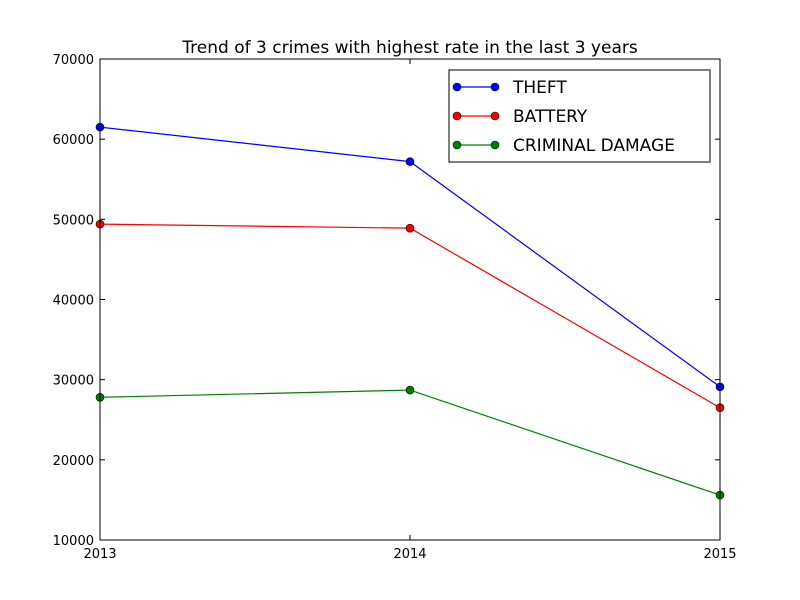 This screenshot has width=800, height=600. What do you see at coordinates (550, 117) in the screenshot?
I see `legend-label: BATTERY` at bounding box center [550, 117].